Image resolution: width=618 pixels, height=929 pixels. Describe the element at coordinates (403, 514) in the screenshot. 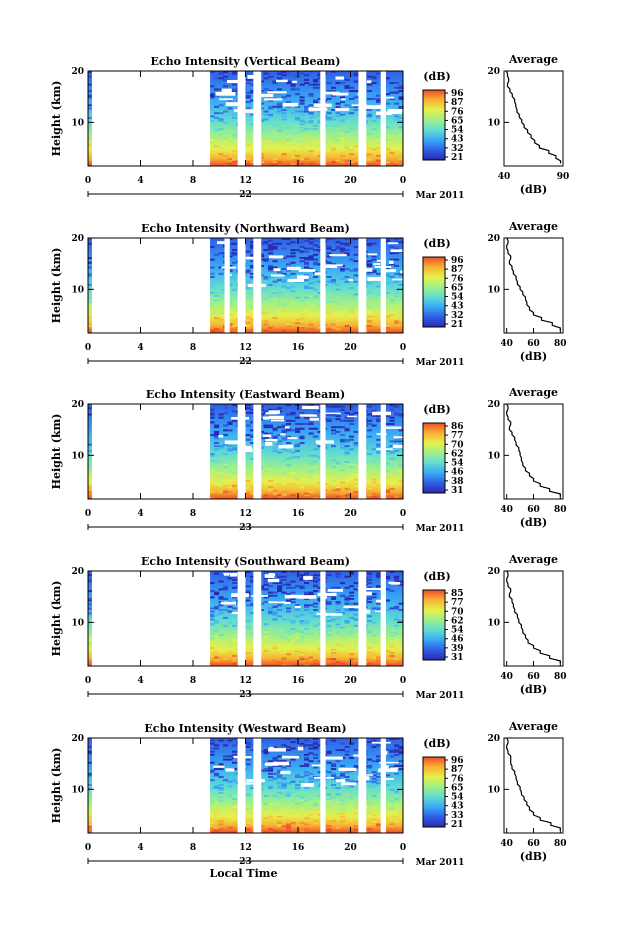

I see `x-tick-label: 0` at that location.